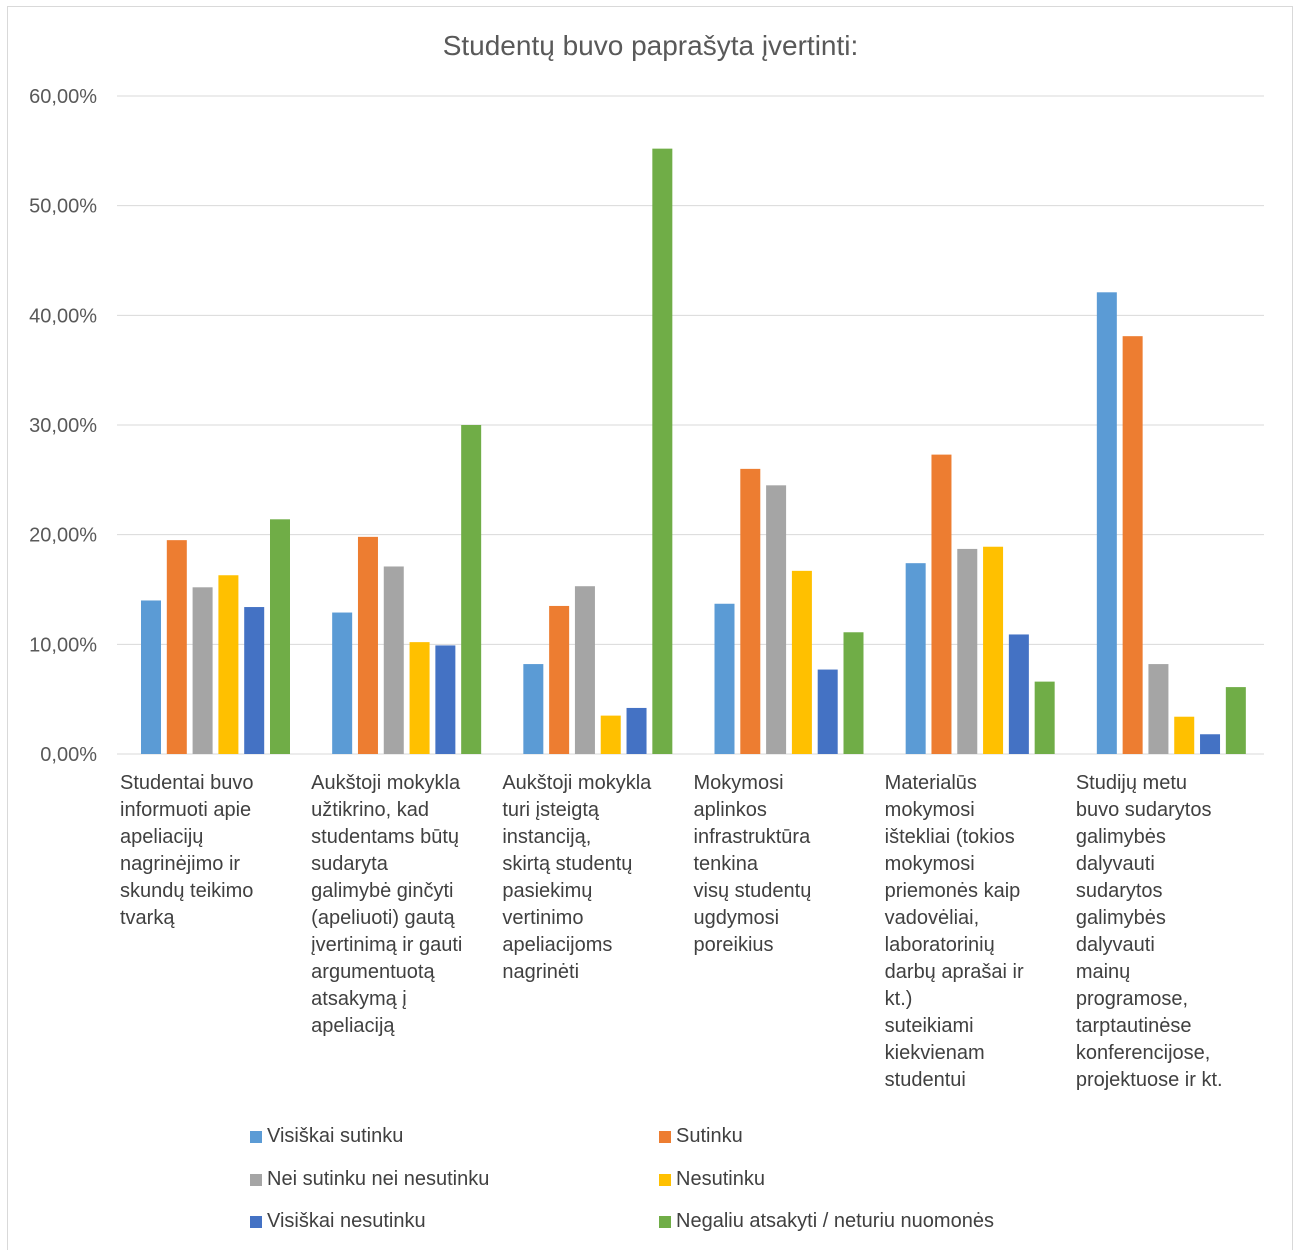 The height and width of the screenshot is (1250, 1301). I want to click on x-category-label-line: darbų aprašai ir, so click(954, 972).